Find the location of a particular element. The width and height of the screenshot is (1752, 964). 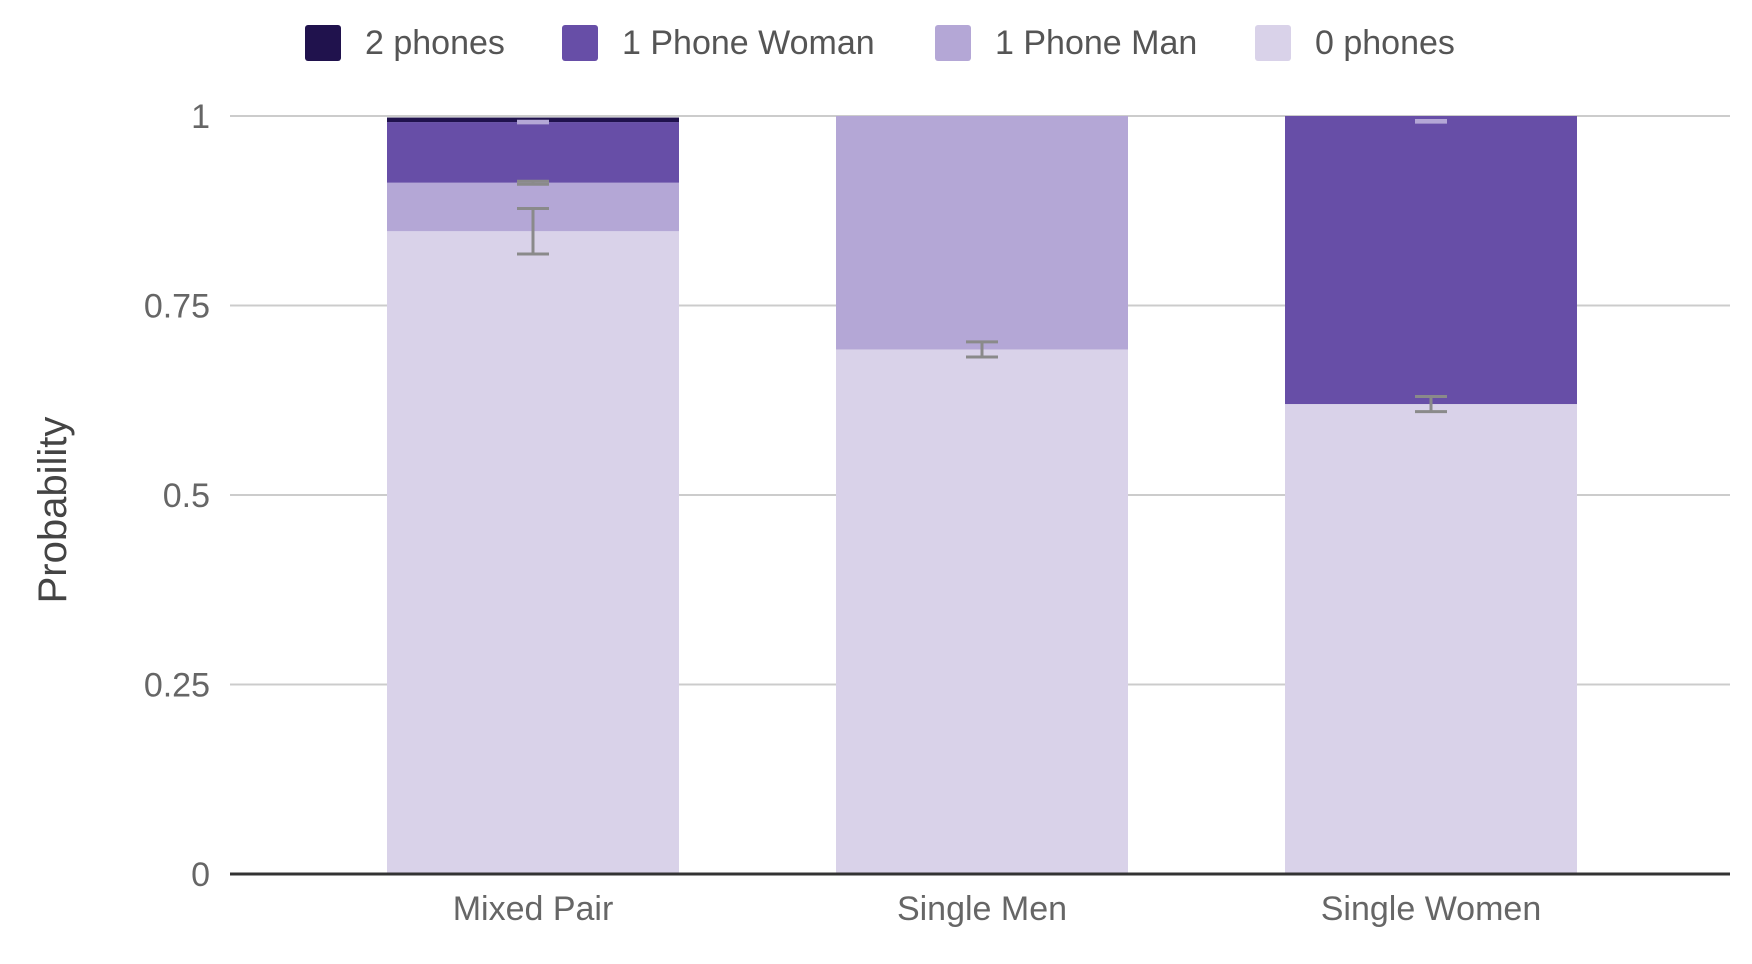

x-tick-label: Single Men is located at coordinates (982, 909).